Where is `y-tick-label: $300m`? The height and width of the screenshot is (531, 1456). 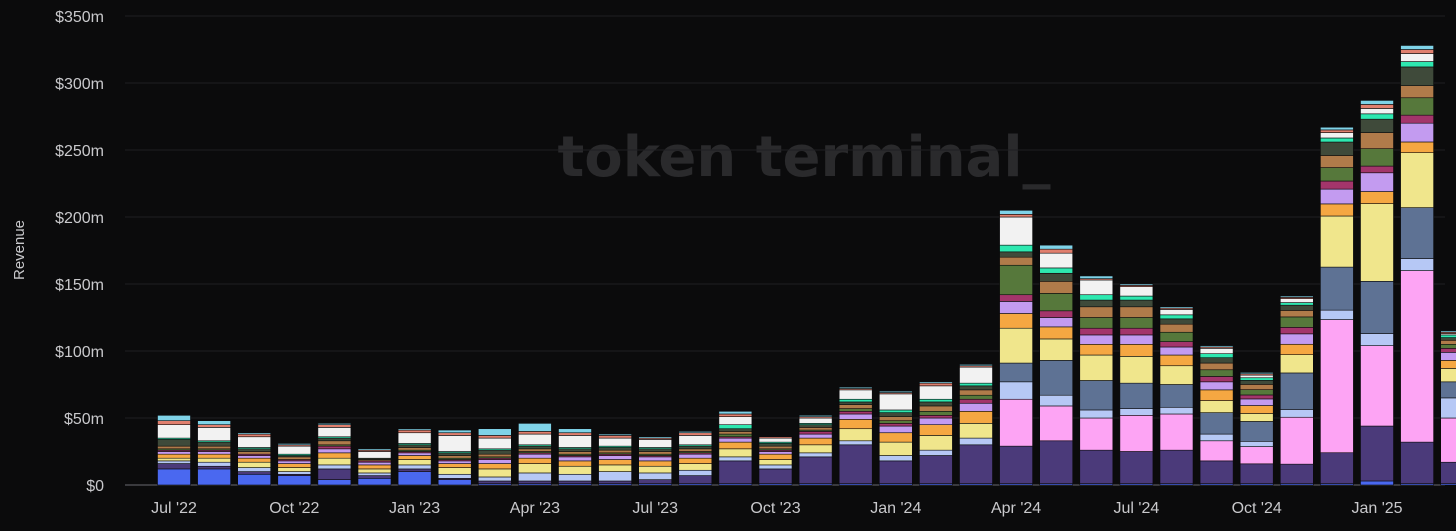
y-tick-label: $300m is located at coordinates (79, 84).